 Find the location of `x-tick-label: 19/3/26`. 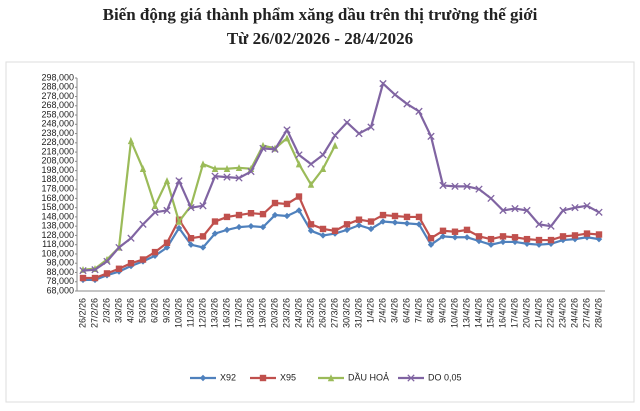

x-tick-label: 19/3/26 is located at coordinates (262, 313).